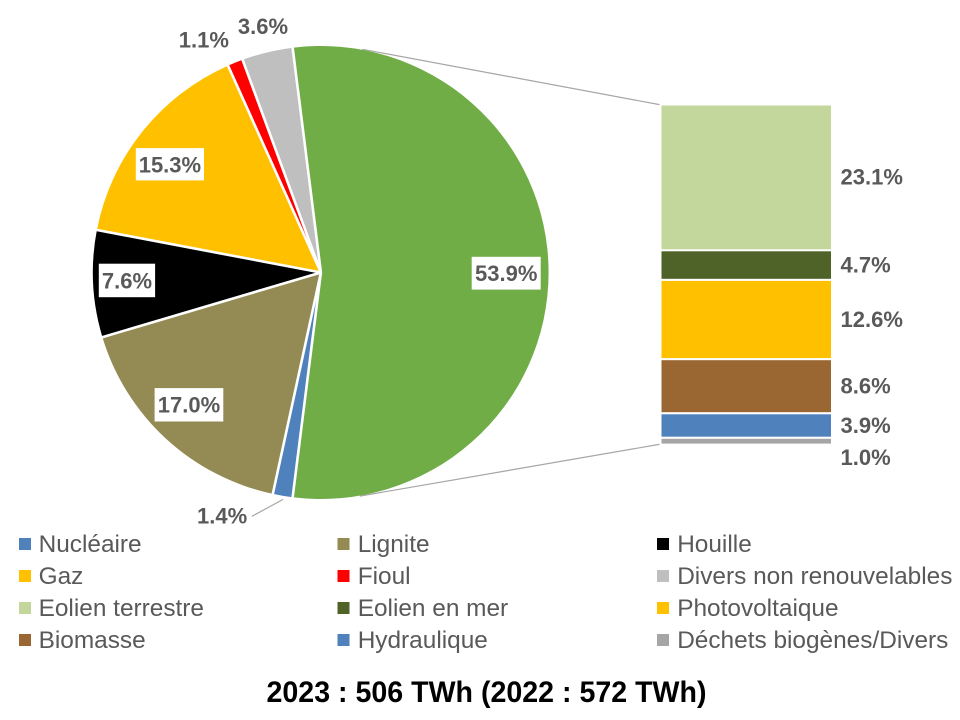 The image size is (960, 720). Describe the element at coordinates (222, 515) in the screenshot. I see `svg-text: 1.4%` at that location.